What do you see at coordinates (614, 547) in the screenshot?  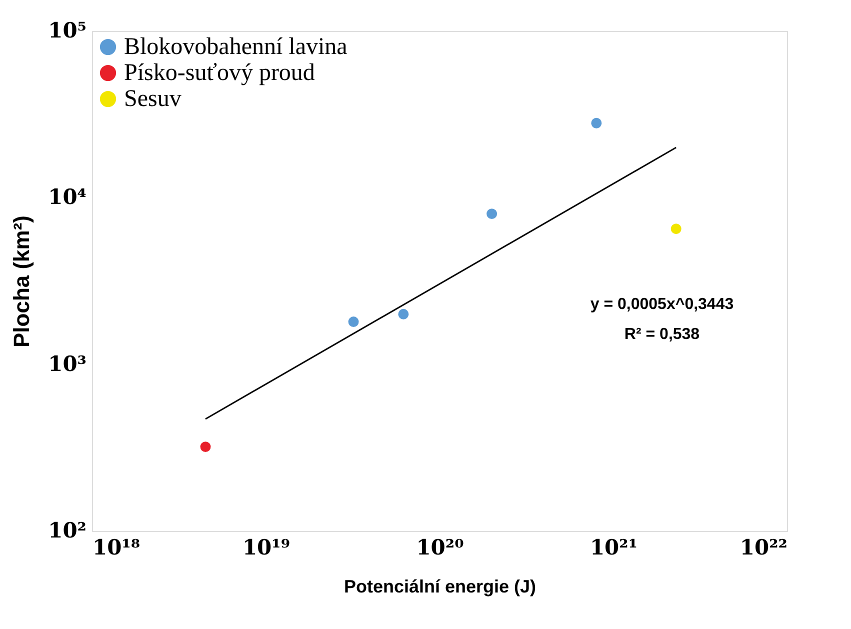 I see `x-tick-label: 10²¹` at bounding box center [614, 547].